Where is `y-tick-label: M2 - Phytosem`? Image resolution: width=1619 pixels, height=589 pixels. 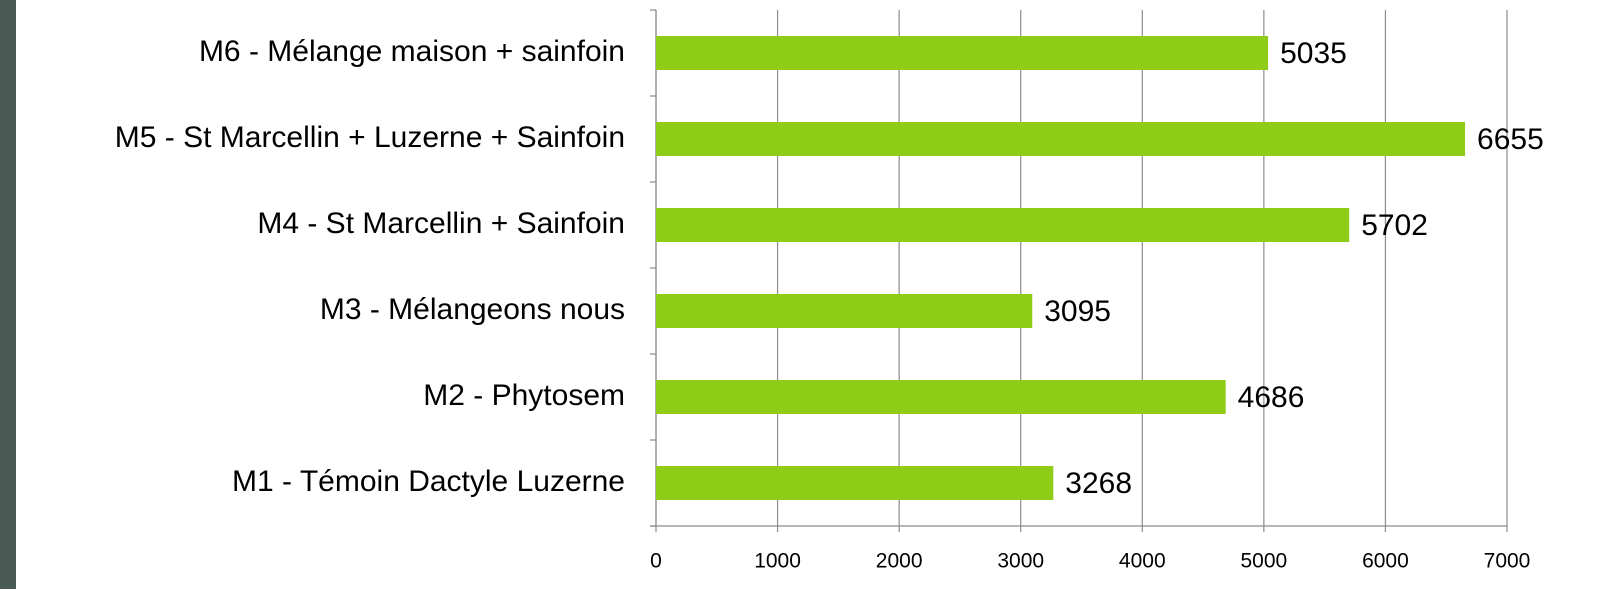
y-tick-label: M2 - Phytosem is located at coordinates (524, 395).